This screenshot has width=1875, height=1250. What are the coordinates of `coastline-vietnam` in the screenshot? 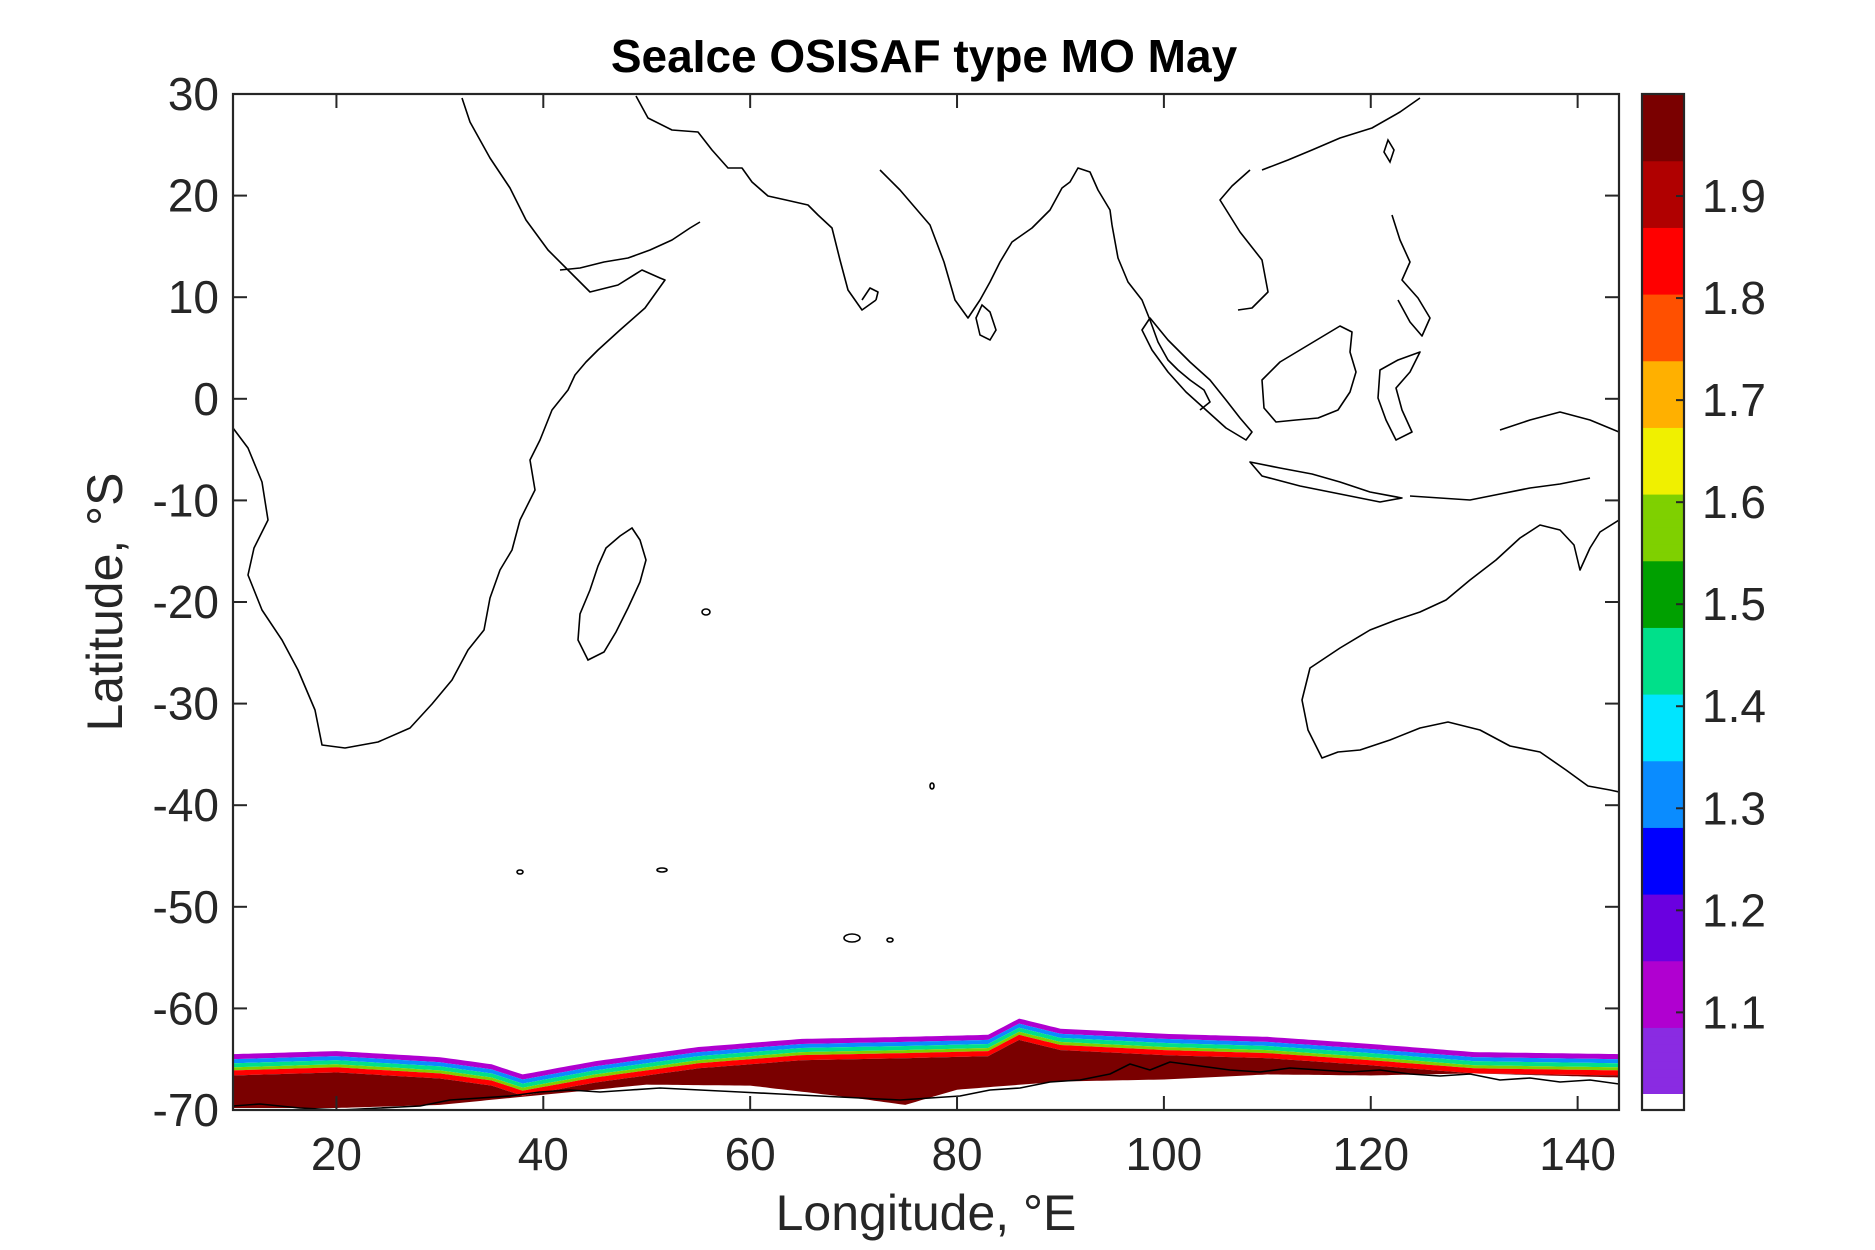 It's located at (1244, 240).